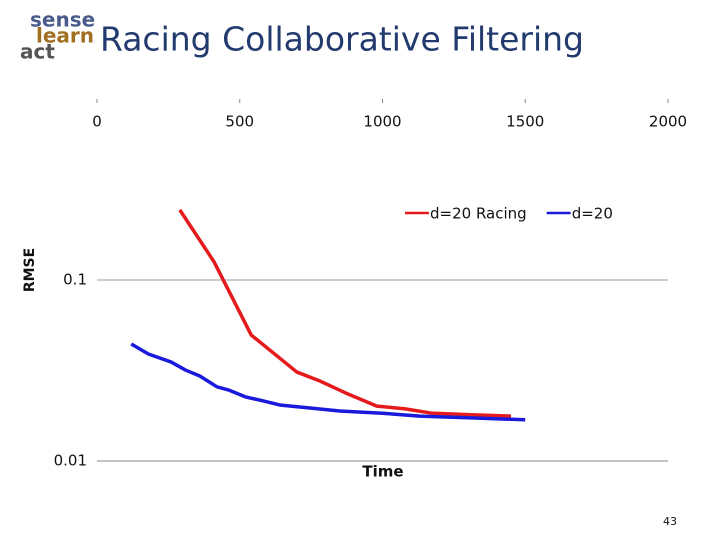 This screenshot has height=540, width=720. Describe the element at coordinates (592, 214) in the screenshot. I see `legend-label: d=20` at that location.